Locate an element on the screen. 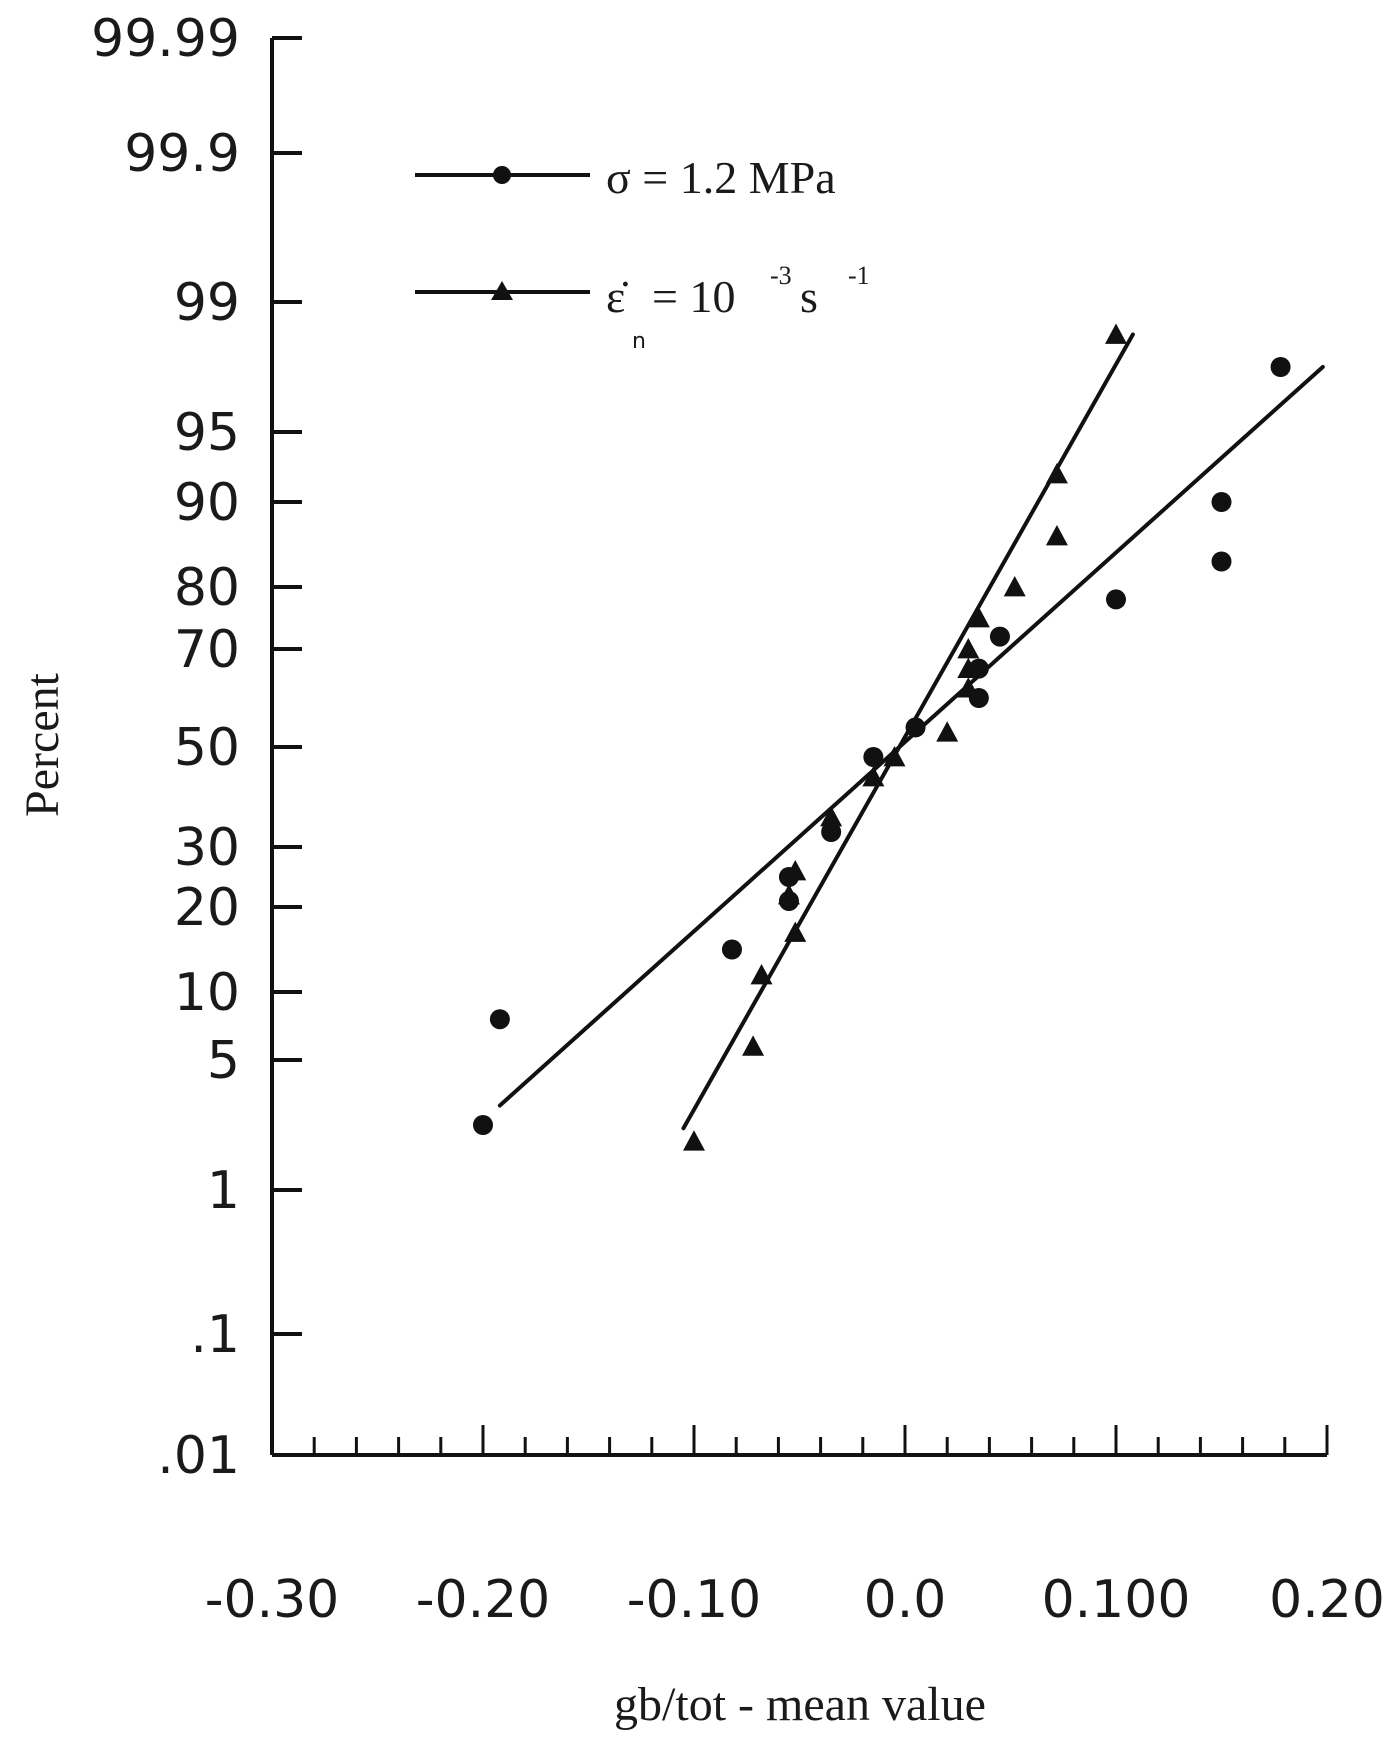 The height and width of the screenshot is (1737, 1400). y-tick-label: 99.9 is located at coordinates (182, 154).